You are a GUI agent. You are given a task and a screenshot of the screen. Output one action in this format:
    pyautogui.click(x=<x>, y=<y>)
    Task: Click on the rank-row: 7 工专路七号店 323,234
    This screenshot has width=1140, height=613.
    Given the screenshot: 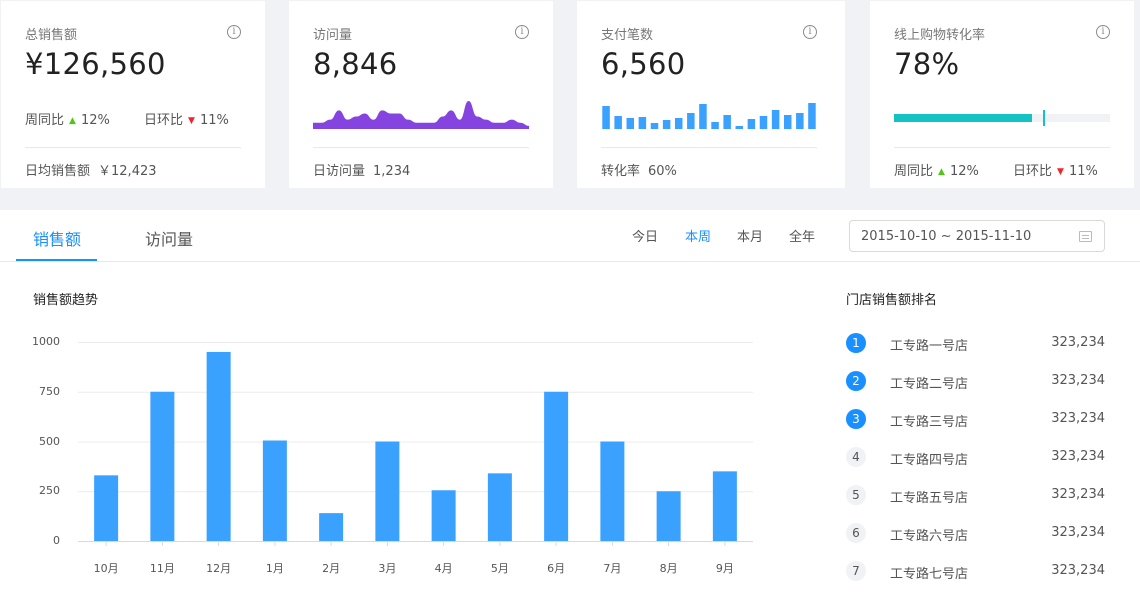 What is the action you would take?
    pyautogui.click(x=976, y=571)
    